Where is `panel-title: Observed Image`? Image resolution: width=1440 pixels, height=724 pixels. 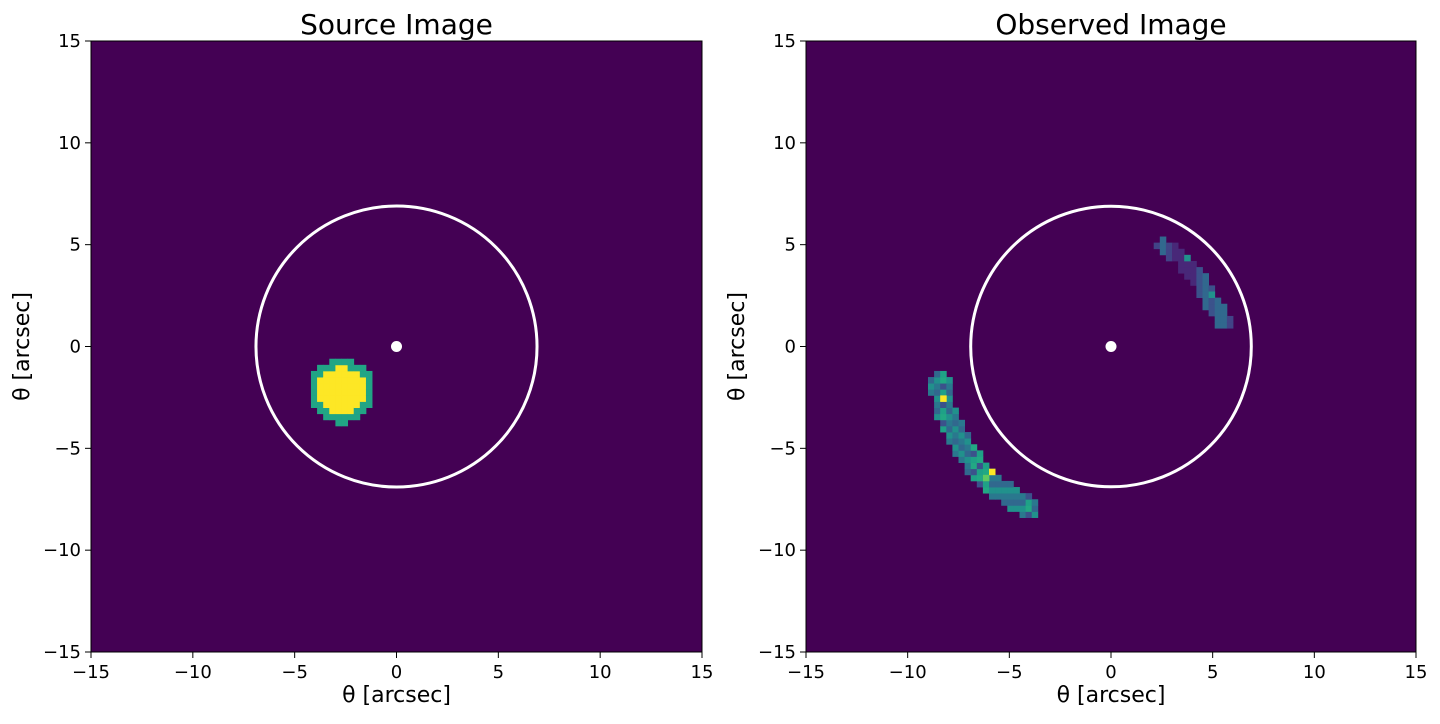 panel-title: Observed Image is located at coordinates (1110, 24).